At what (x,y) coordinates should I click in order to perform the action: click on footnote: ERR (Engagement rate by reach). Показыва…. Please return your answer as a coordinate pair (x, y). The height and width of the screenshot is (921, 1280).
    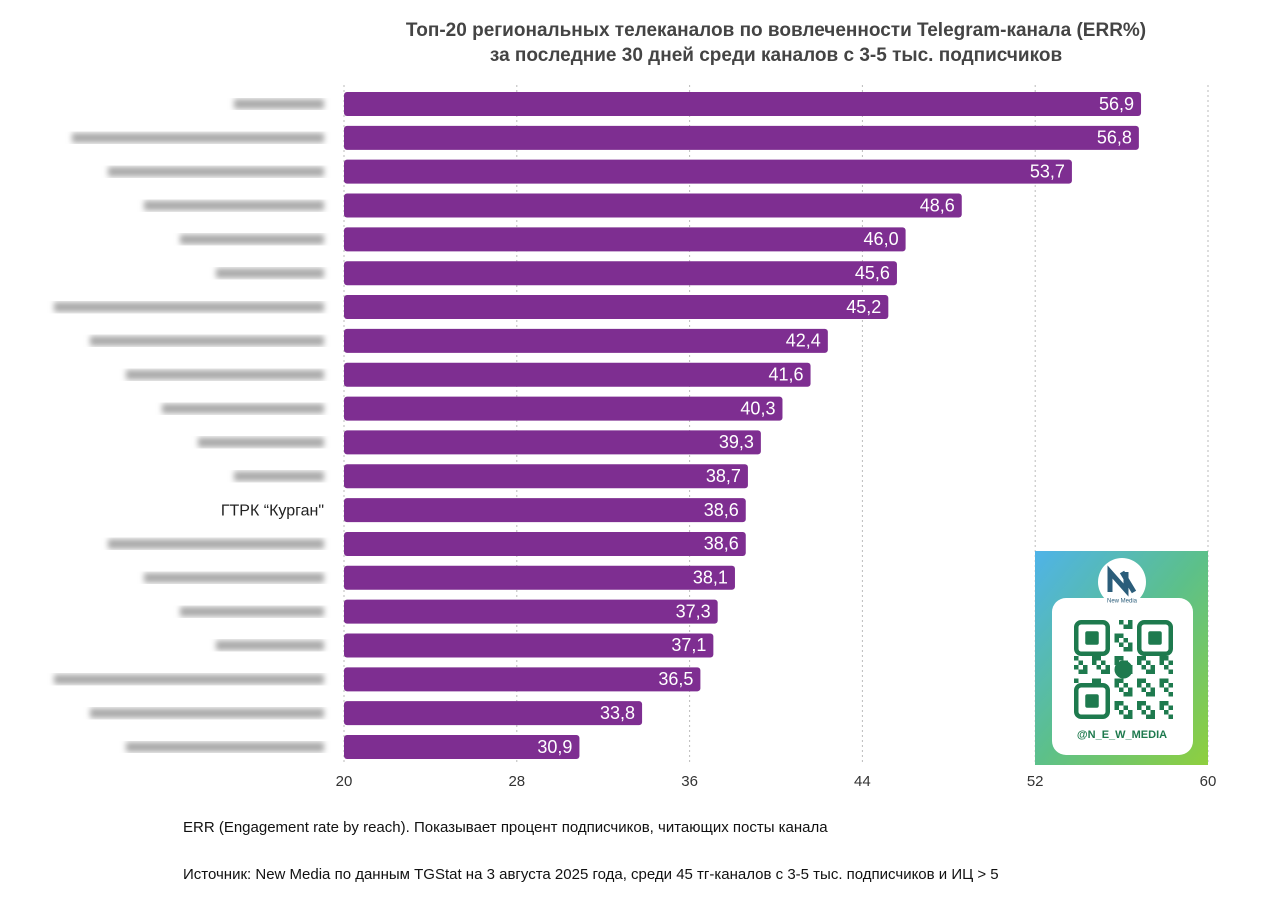
    Looking at the image, I should click on (505, 827).